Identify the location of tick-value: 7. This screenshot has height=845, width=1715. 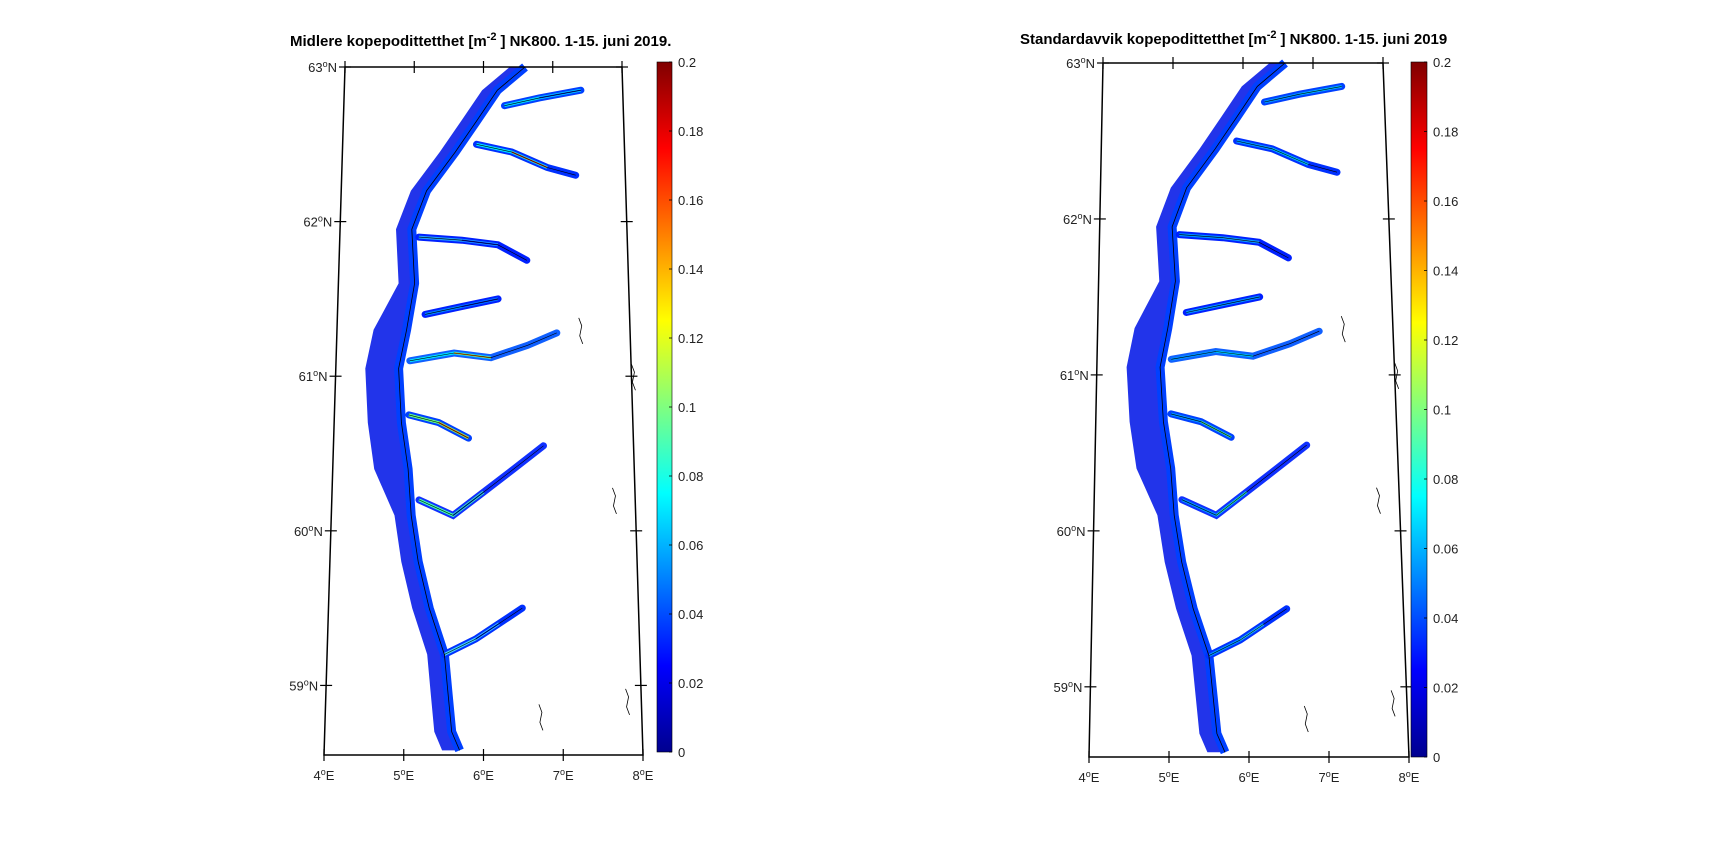
(556, 775).